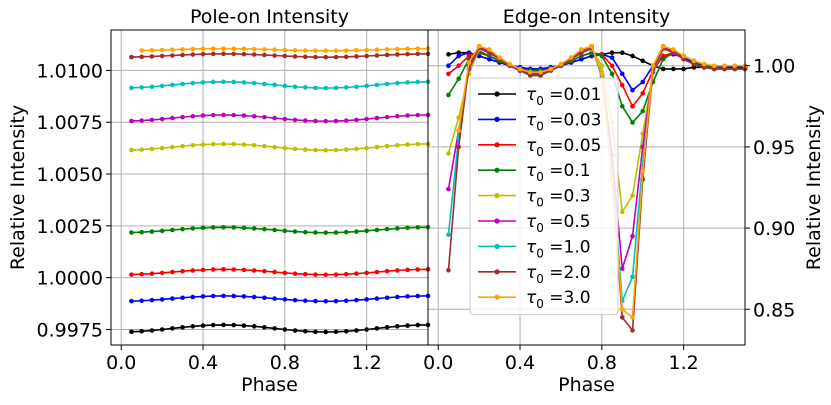 The width and height of the screenshot is (831, 405). What do you see at coordinates (367, 363) in the screenshot?
I see `pole-xtick-label-3: 1.2` at bounding box center [367, 363].